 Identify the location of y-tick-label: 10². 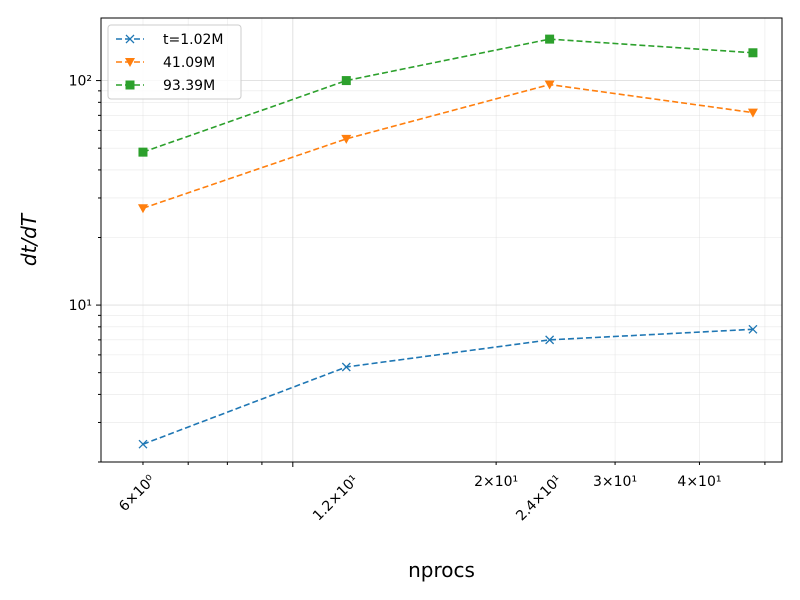
(80, 82).